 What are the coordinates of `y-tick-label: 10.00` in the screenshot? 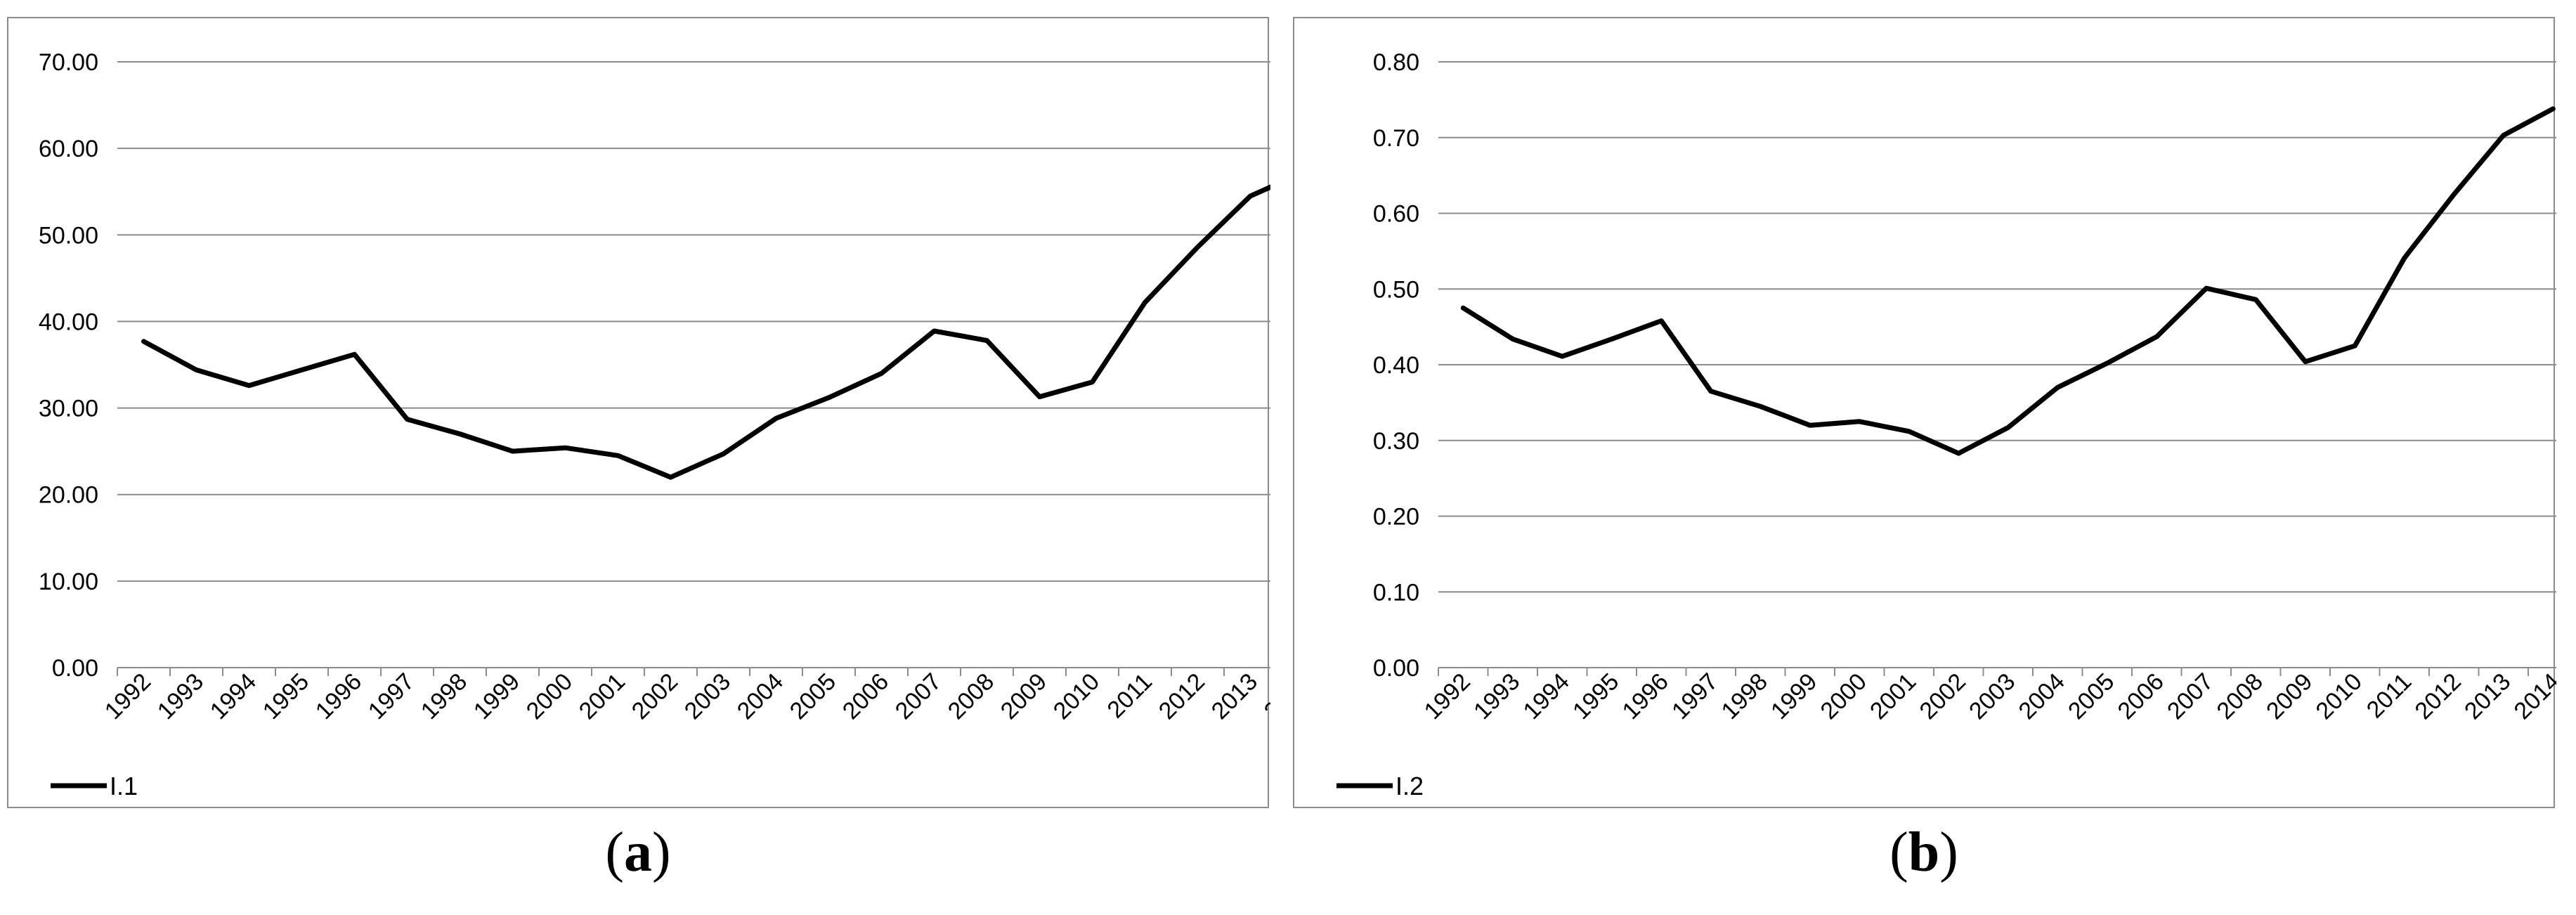 It's located at (68, 582).